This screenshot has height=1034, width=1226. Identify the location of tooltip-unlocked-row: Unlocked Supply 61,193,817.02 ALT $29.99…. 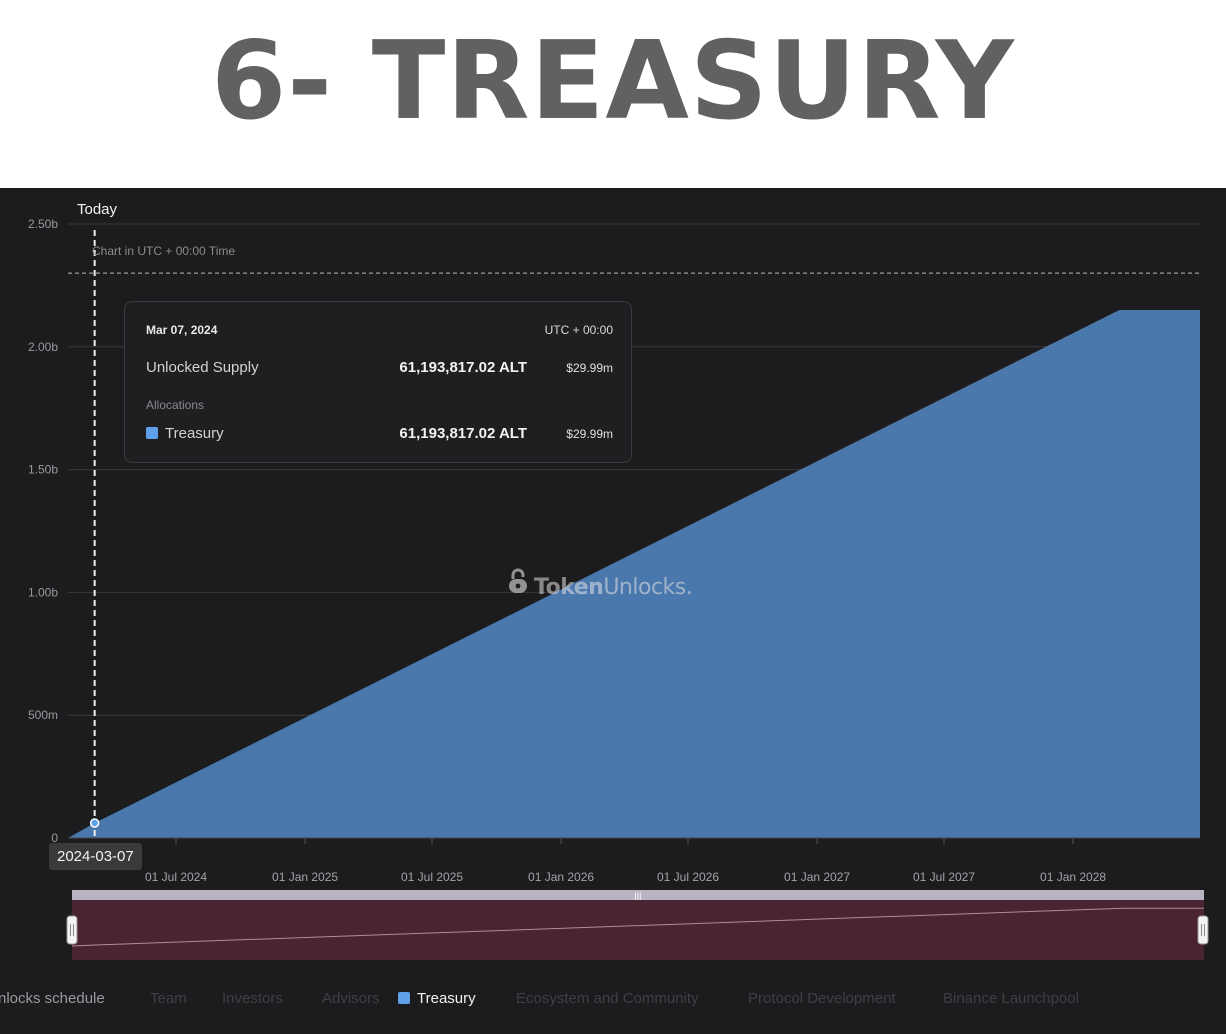
(379, 369).